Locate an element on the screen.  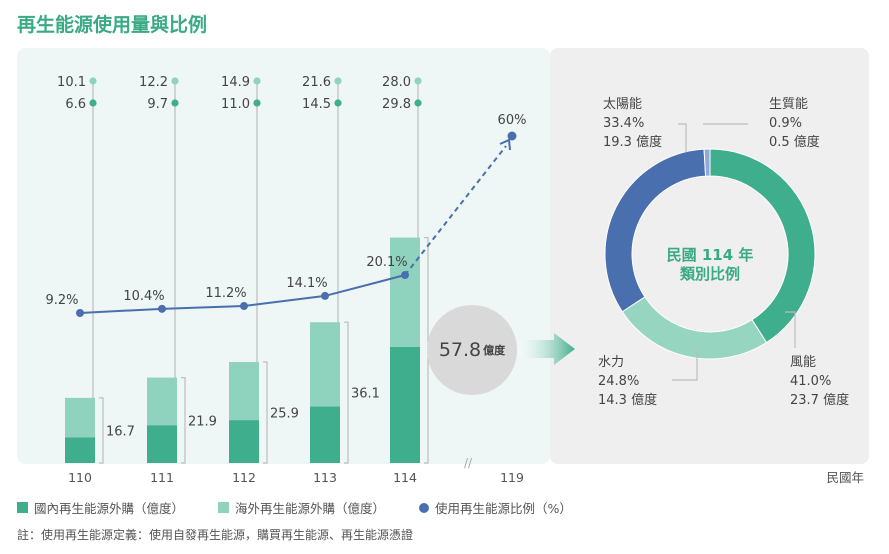
legend-dot-ratio is located at coordinates (424, 507).